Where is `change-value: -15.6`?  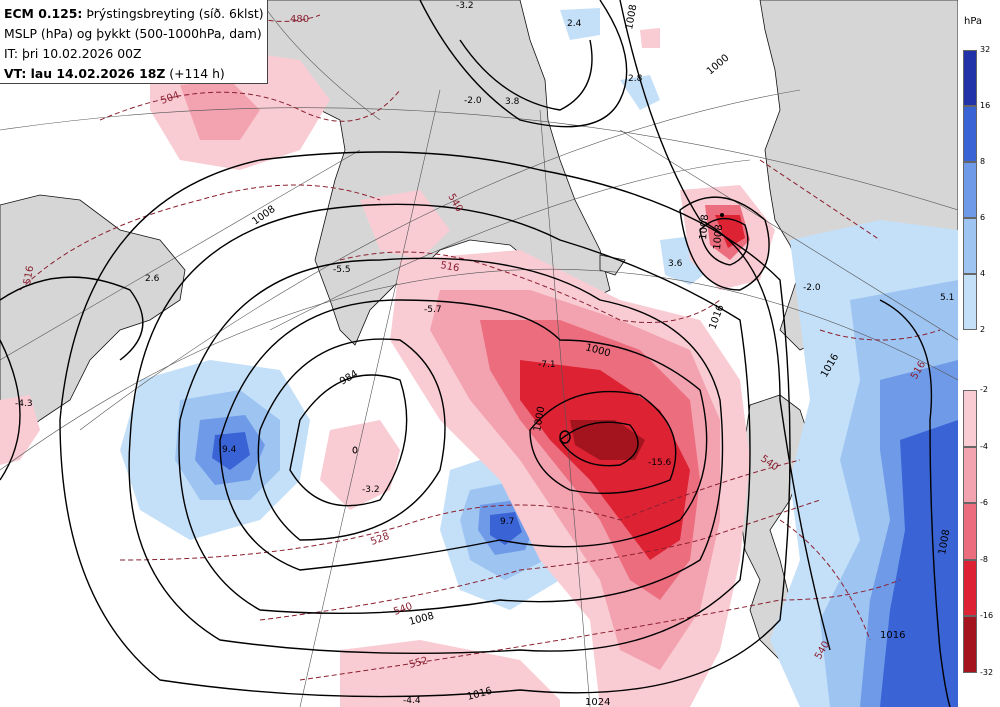
change-value: -15.6 is located at coordinates (660, 463).